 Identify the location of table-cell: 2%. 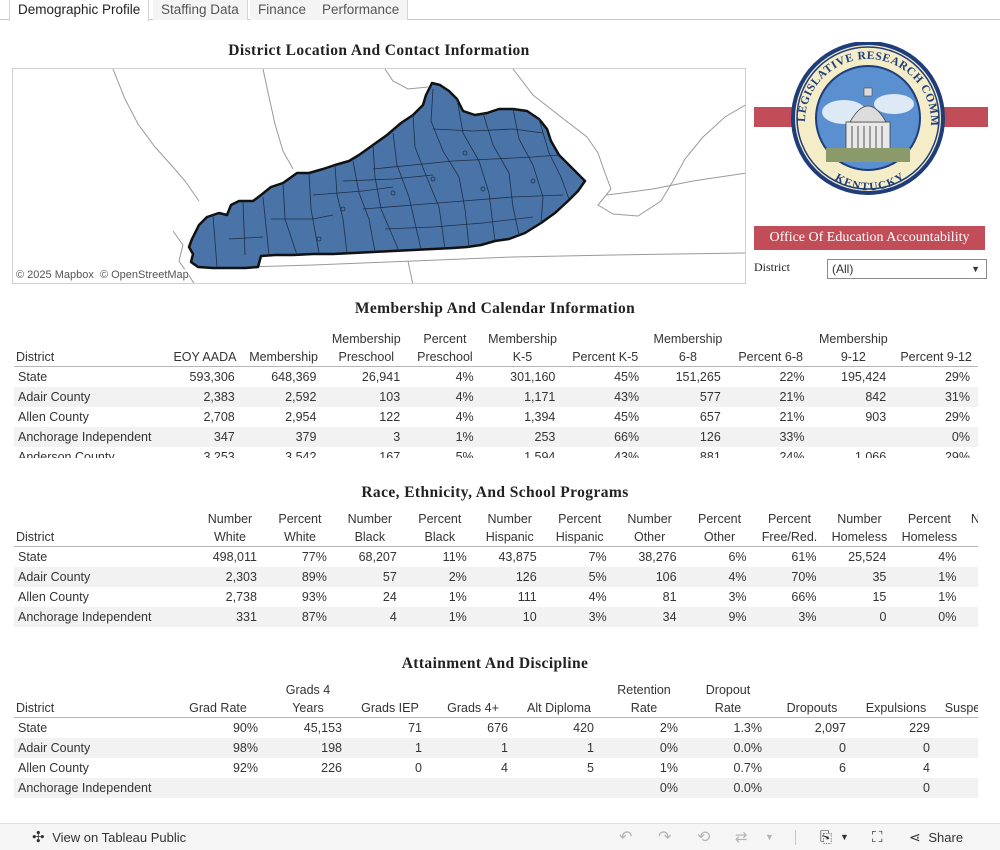
(439, 577).